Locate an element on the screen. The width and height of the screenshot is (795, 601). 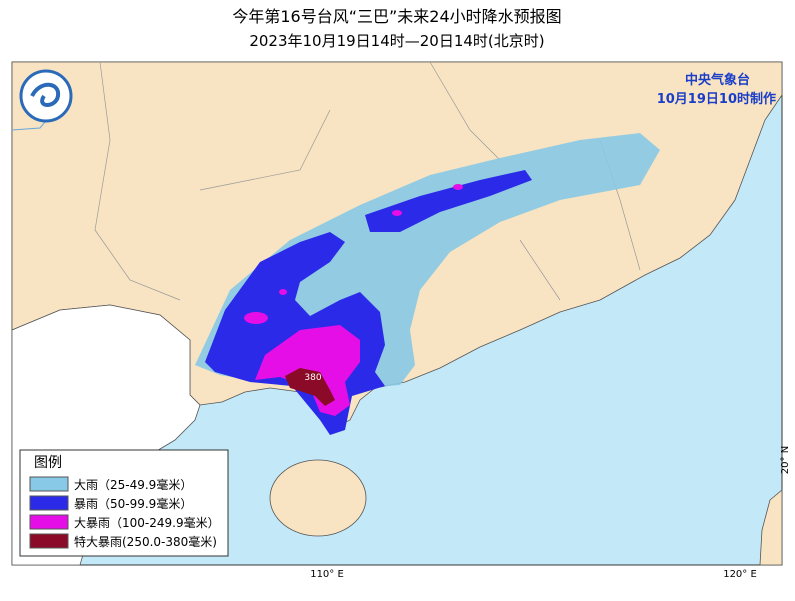
title: 今年第16号台风“三巴”未来24小时降水预报图 is located at coordinates (396, 16).